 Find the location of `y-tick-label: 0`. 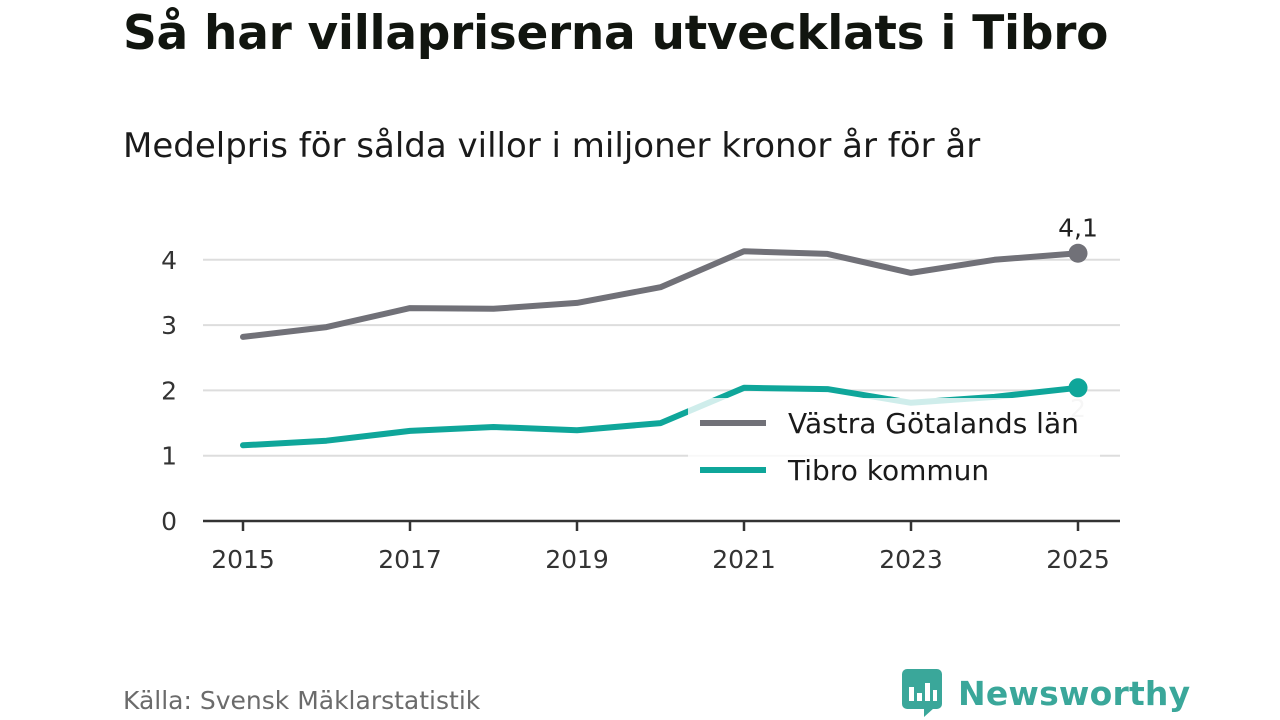

y-tick-label: 0 is located at coordinates (169, 521).